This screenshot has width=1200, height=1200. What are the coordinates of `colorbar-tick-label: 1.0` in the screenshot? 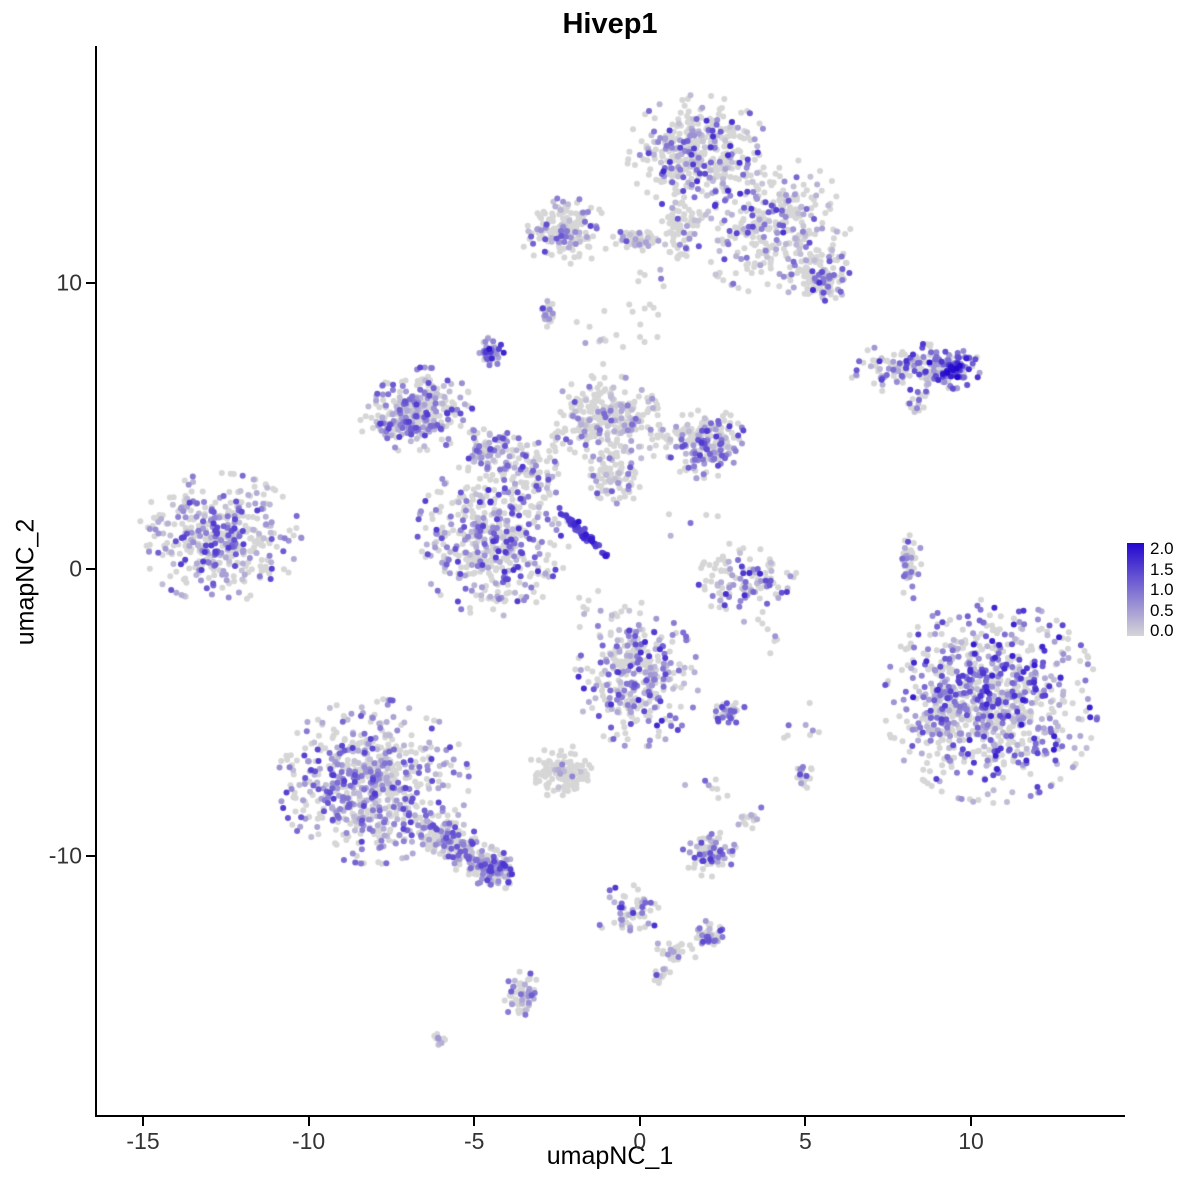 It's located at (1162, 589).